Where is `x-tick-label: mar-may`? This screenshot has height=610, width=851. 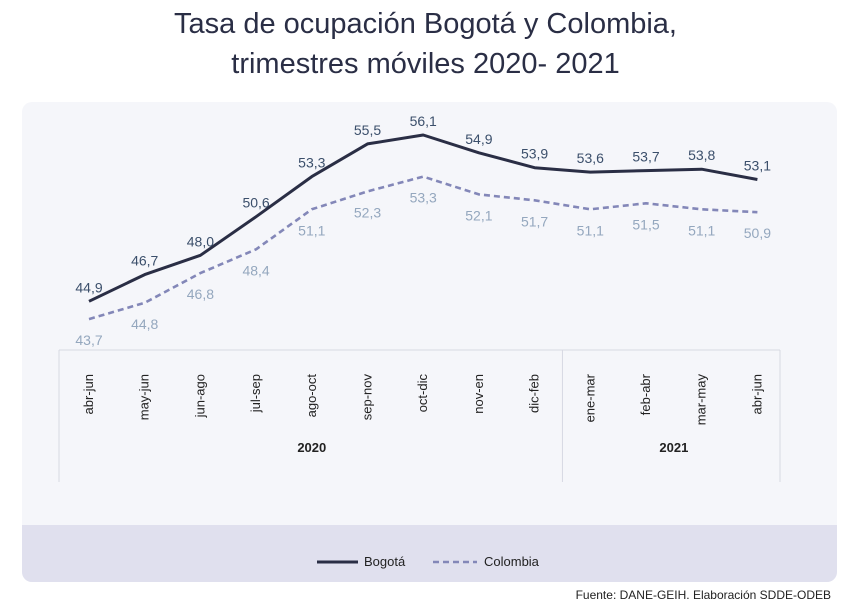 x-tick-label: mar-may is located at coordinates (701, 400).